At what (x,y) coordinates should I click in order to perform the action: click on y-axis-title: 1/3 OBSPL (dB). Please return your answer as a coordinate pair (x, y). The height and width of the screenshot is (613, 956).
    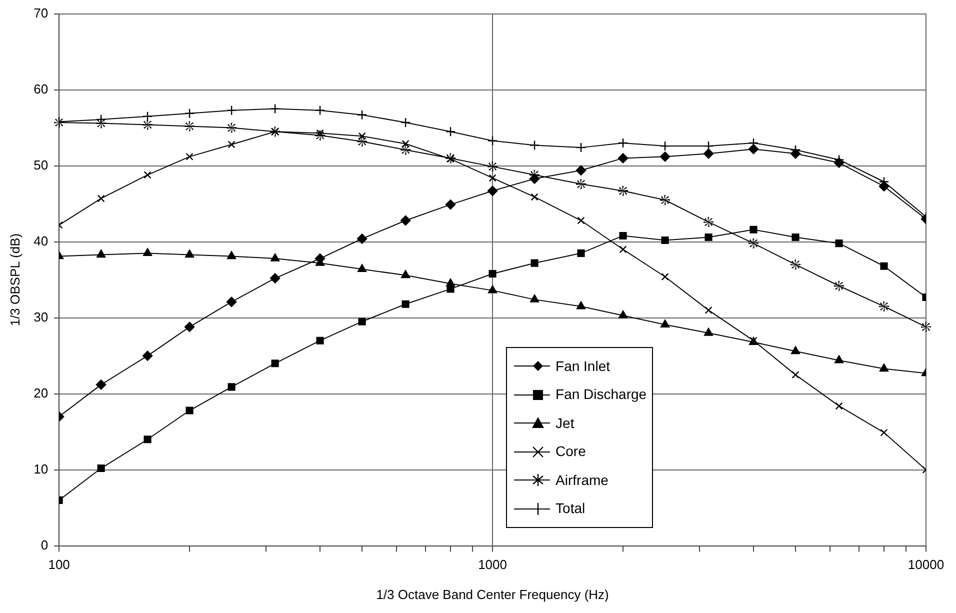
    Looking at the image, I should click on (14, 279).